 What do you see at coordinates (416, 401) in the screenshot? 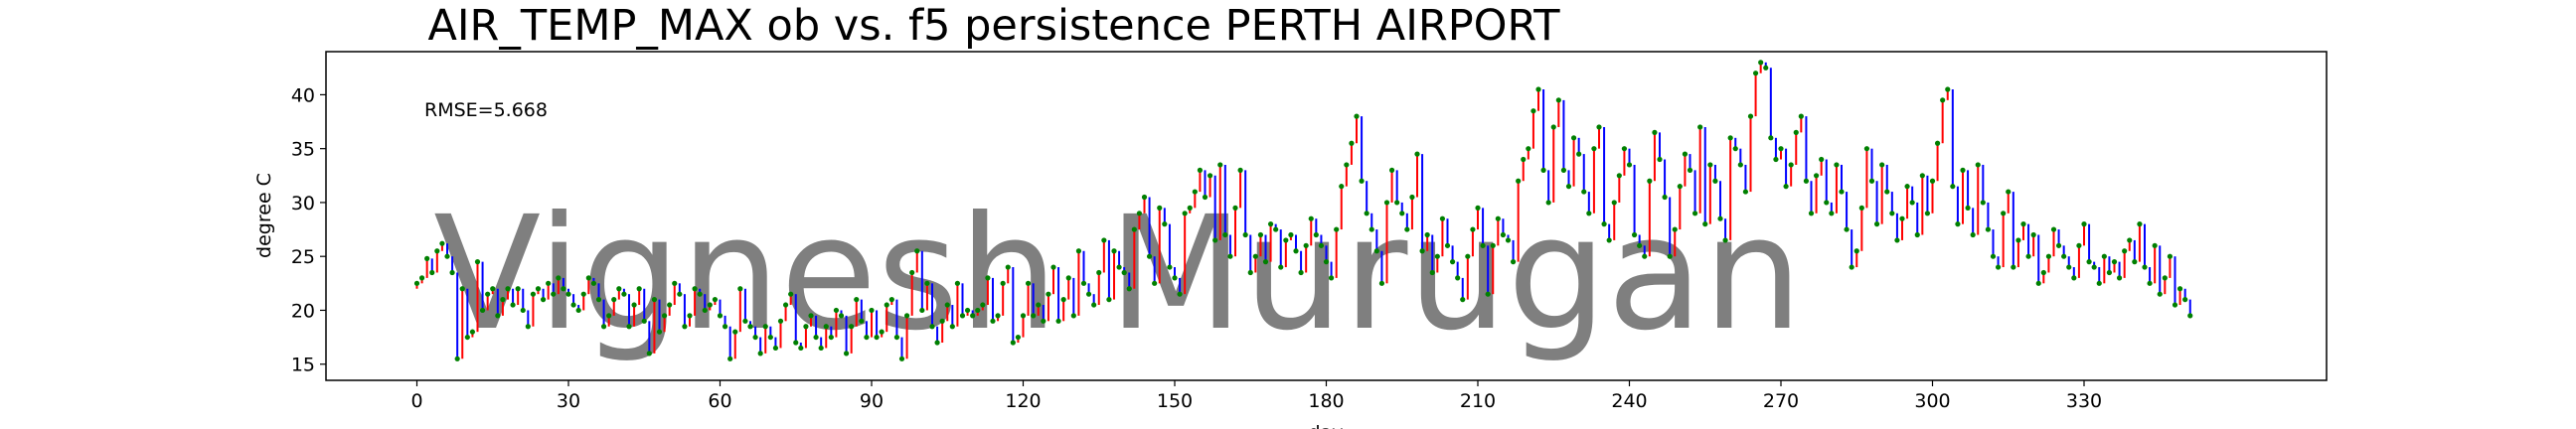
I see `x-tick-label: 0` at bounding box center [416, 401].